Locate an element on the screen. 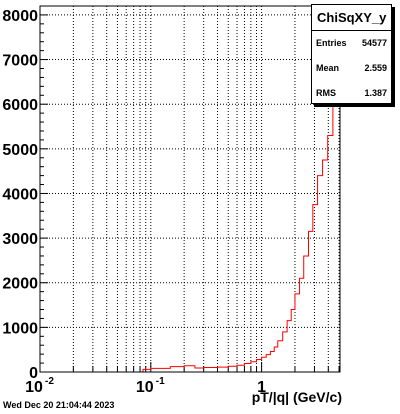 This screenshot has width=400, height=414. stats-label: Mean is located at coordinates (328, 68).